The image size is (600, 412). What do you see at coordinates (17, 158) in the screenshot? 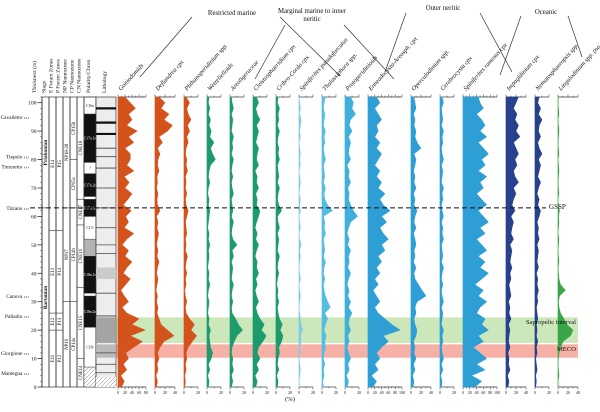
I see `marker-bed-label-tiepolo: Tiepolo ›››` at bounding box center [17, 158].